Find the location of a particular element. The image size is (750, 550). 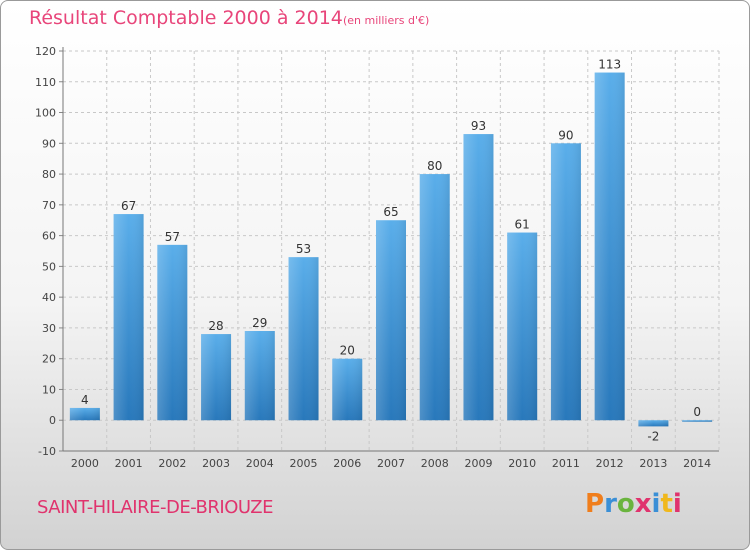

brand-letter: r is located at coordinates (610, 504).